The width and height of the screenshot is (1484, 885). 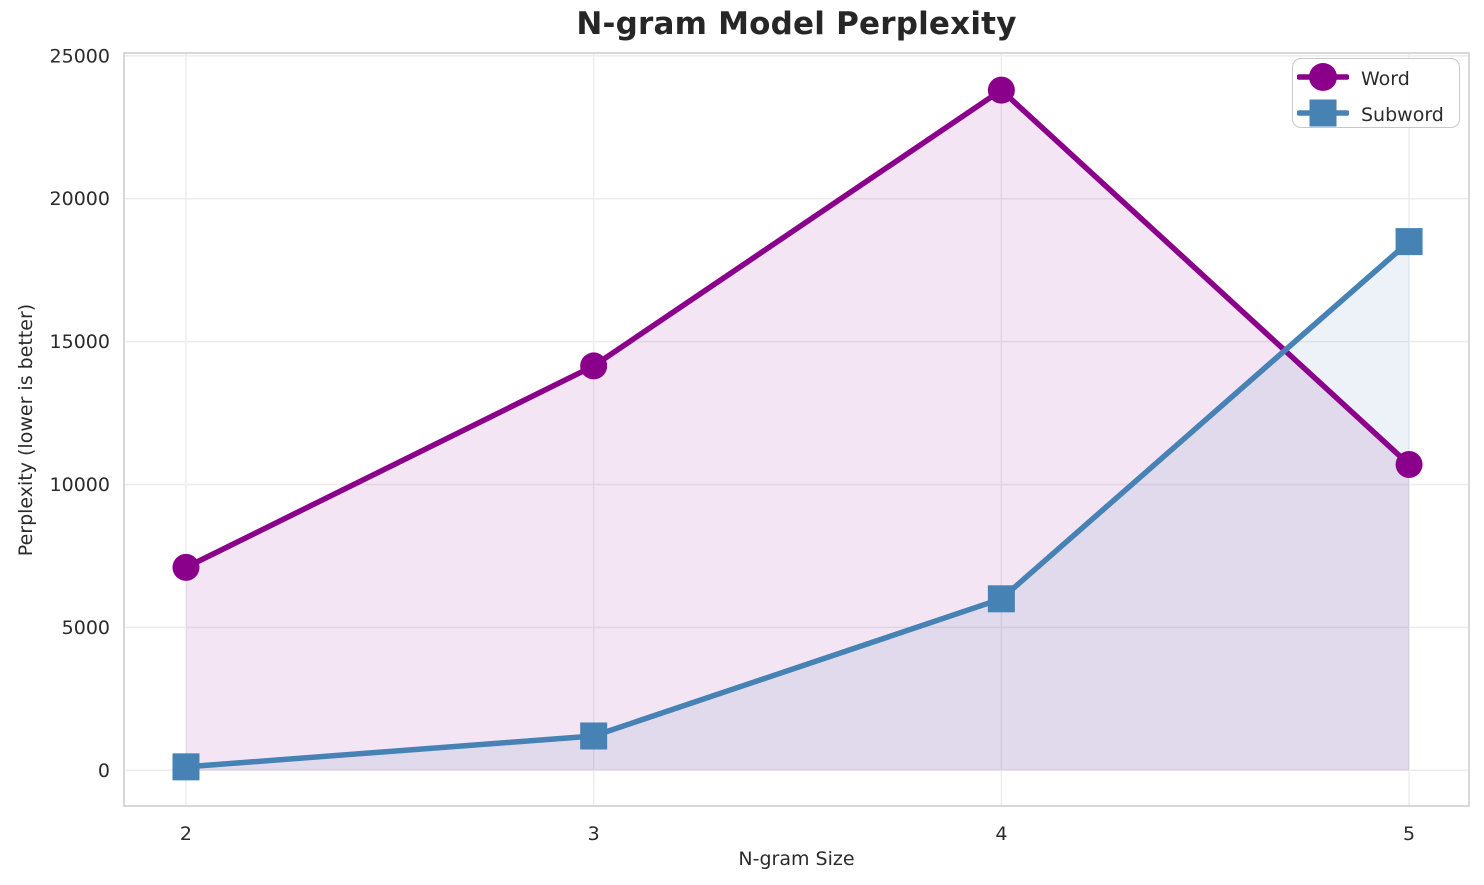 I want to click on data-point-subword-x4, so click(x=1001, y=599).